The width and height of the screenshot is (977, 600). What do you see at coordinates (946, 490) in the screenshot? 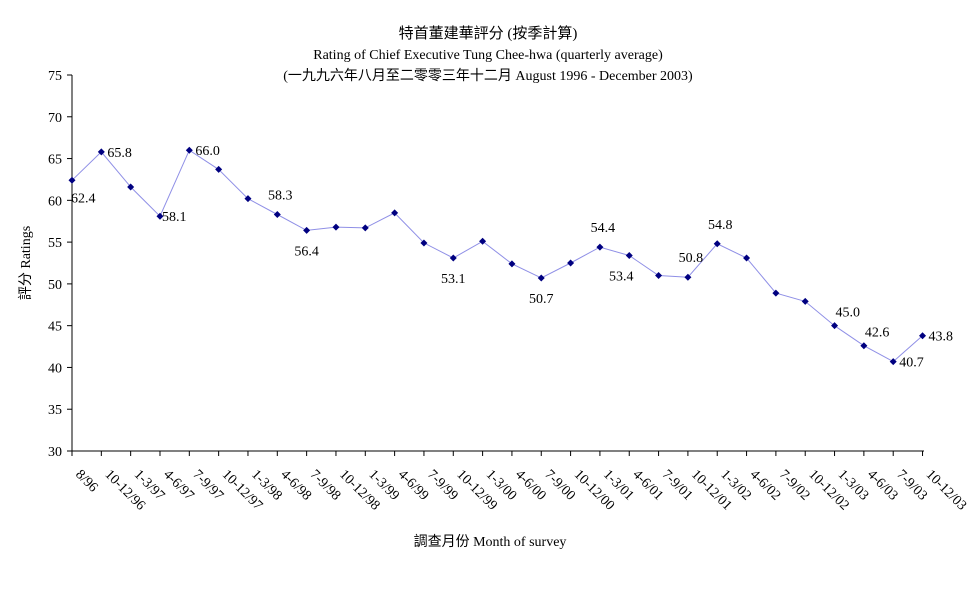
I see `x-tick-label: 10-12/03` at bounding box center [946, 490].